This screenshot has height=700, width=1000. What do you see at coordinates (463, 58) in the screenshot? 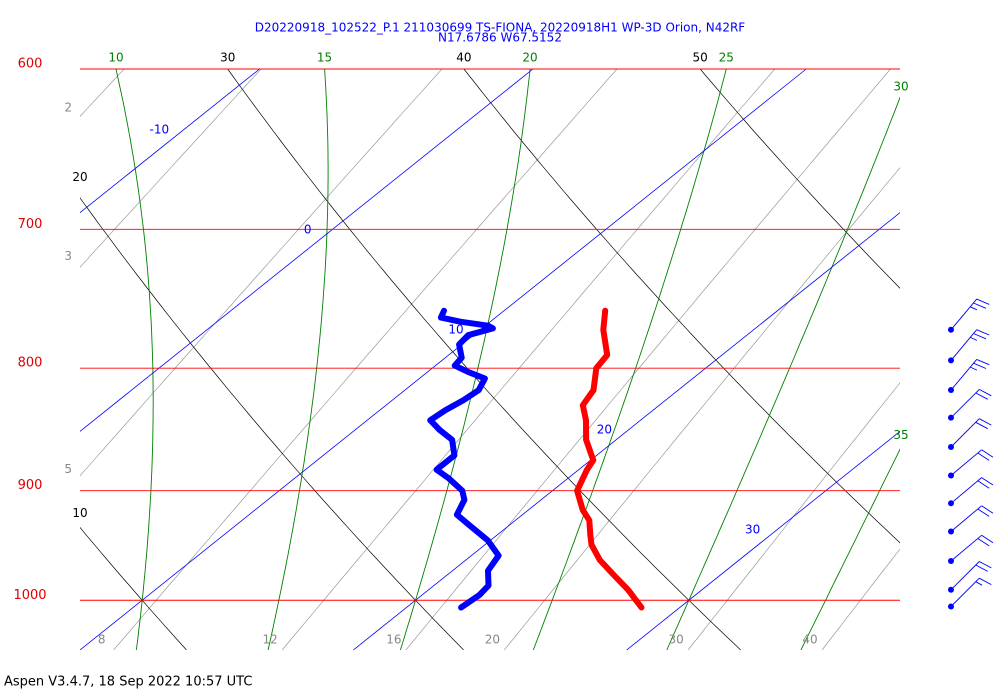
I see `dry-adiabat-label: 40` at bounding box center [463, 58].